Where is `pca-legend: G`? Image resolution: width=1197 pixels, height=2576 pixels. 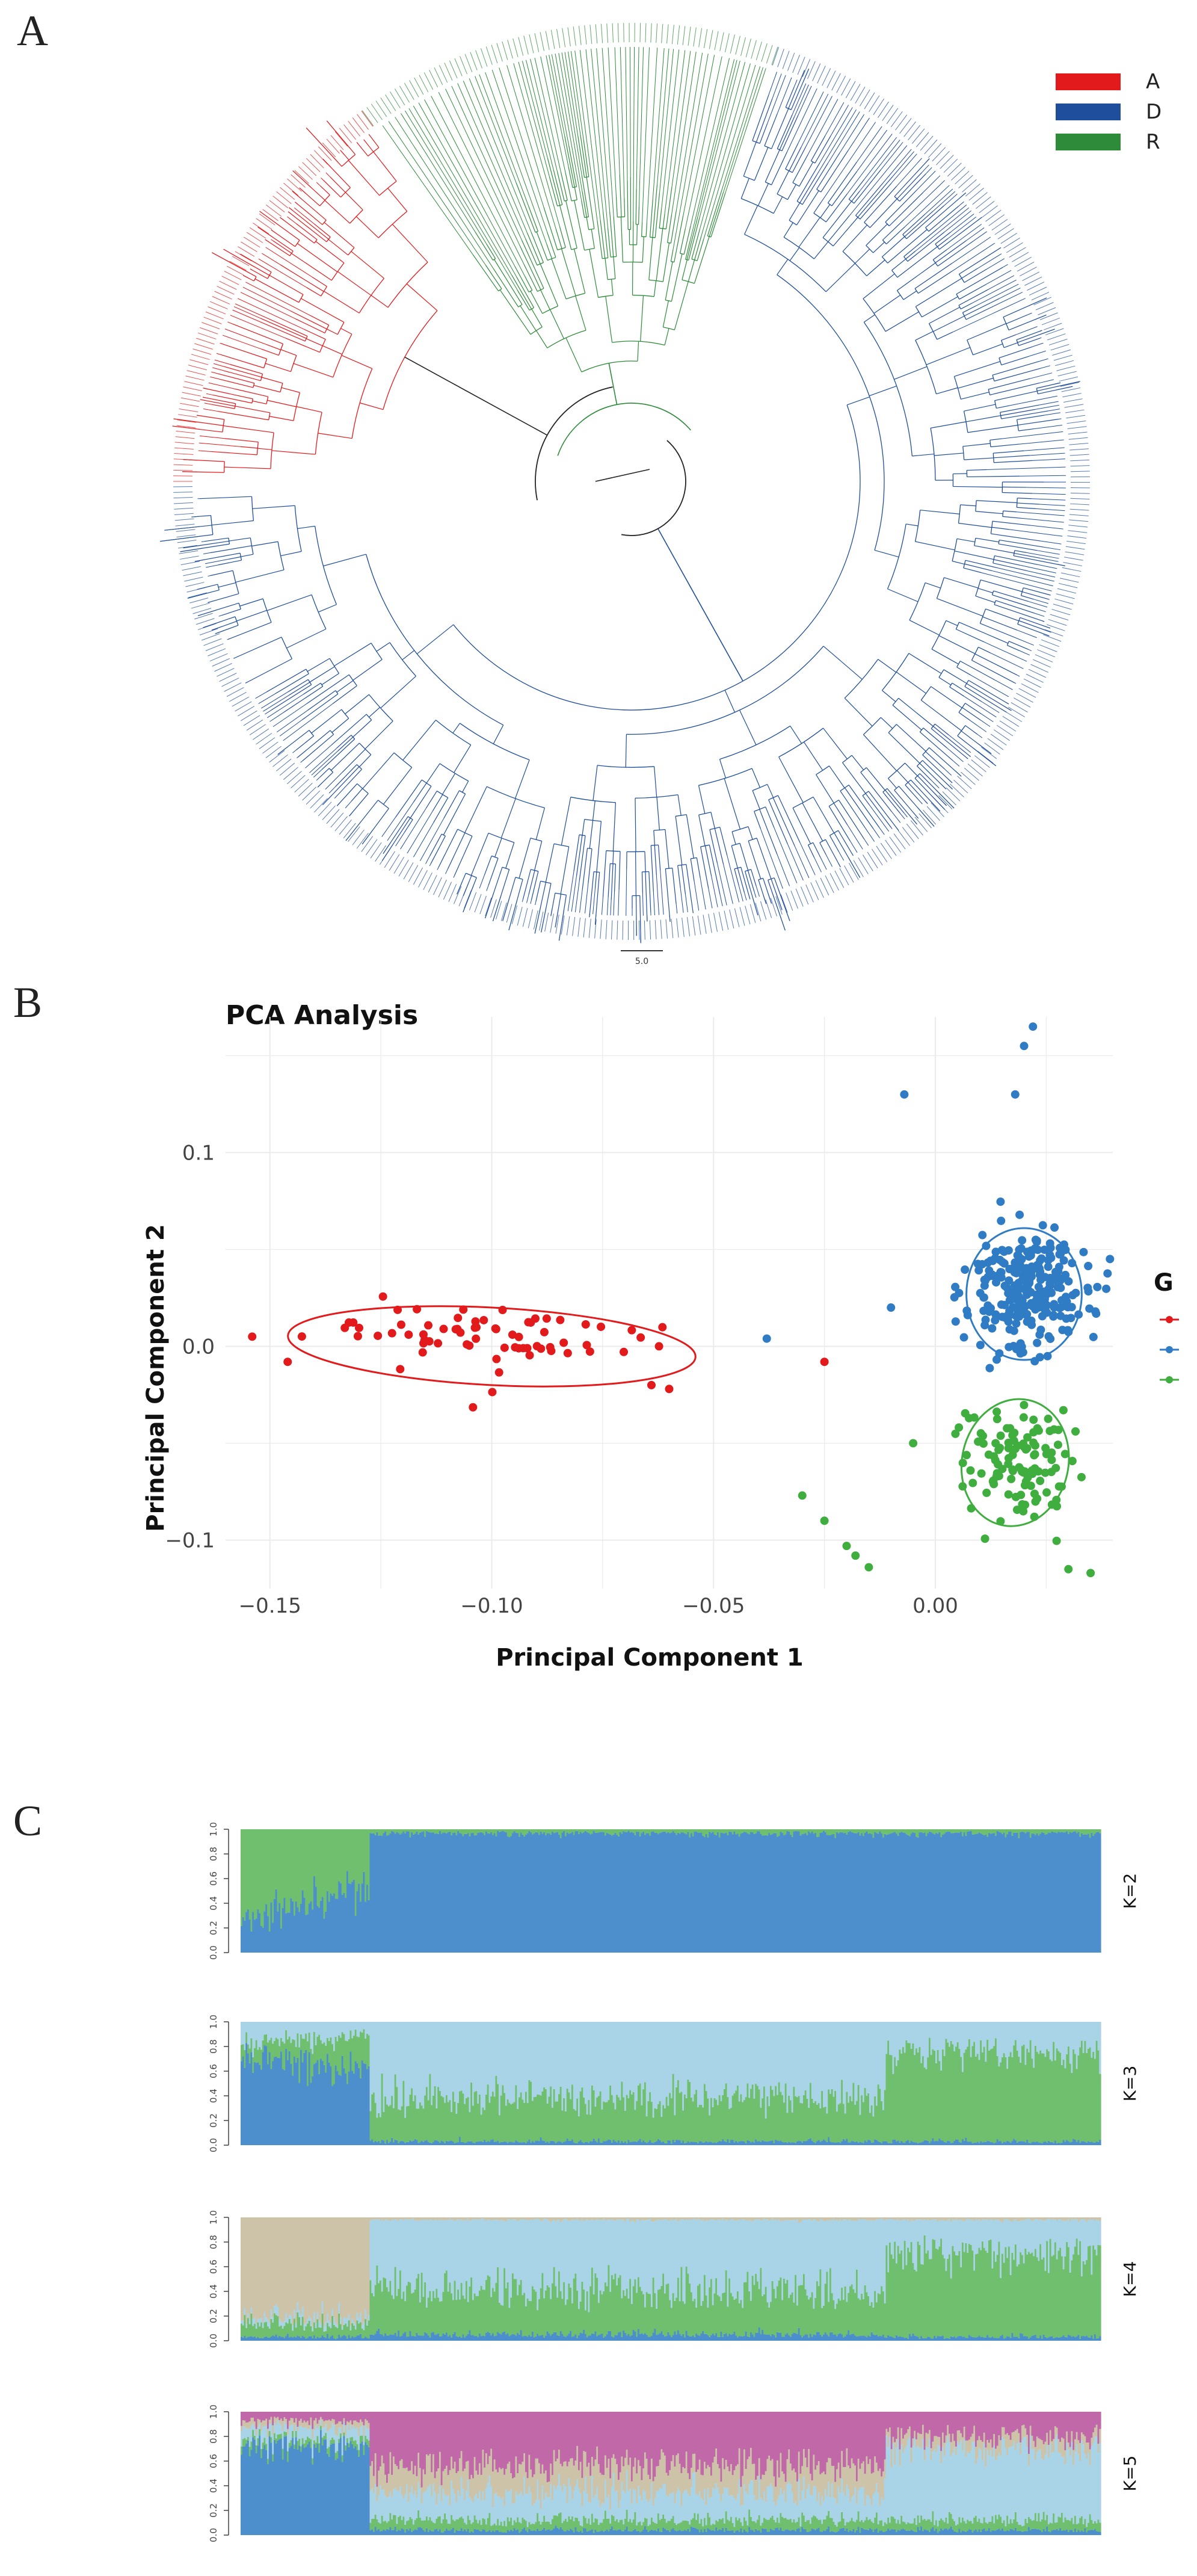 pca-legend: G is located at coordinates (1166, 1326).